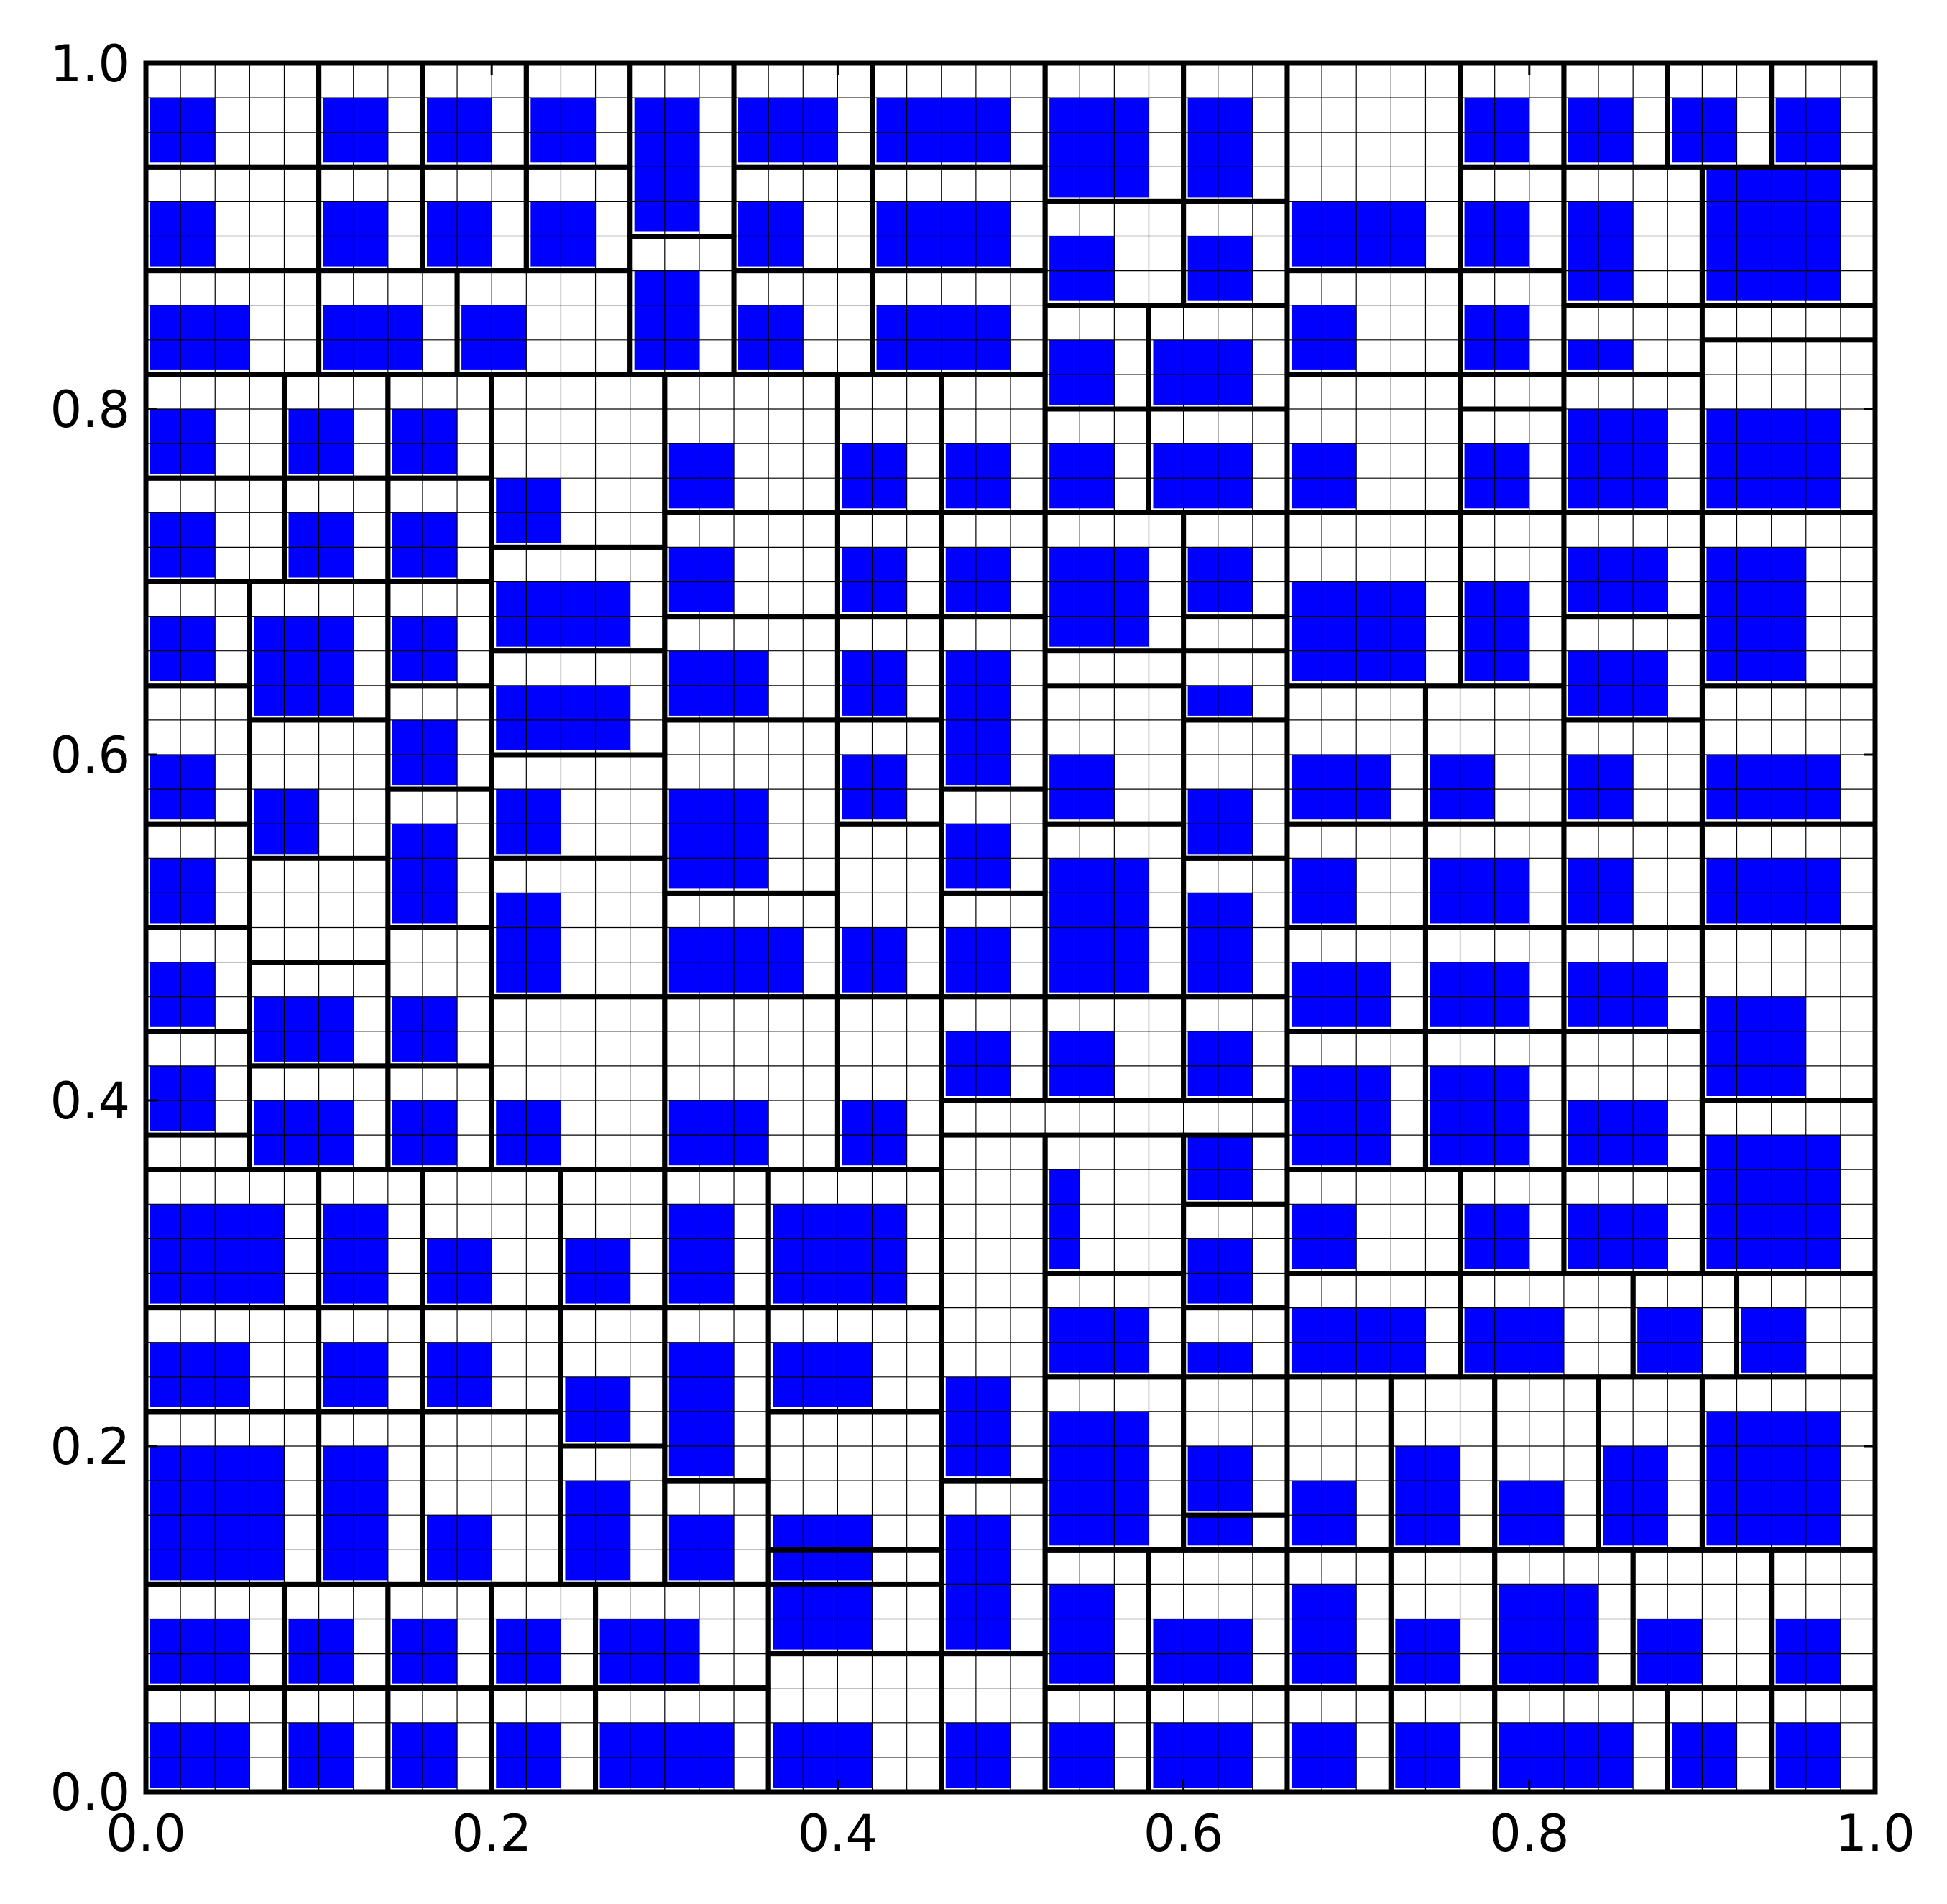 The image size is (1947, 1904). What do you see at coordinates (90, 409) in the screenshot?
I see `y-tick-label: 0.8` at bounding box center [90, 409].